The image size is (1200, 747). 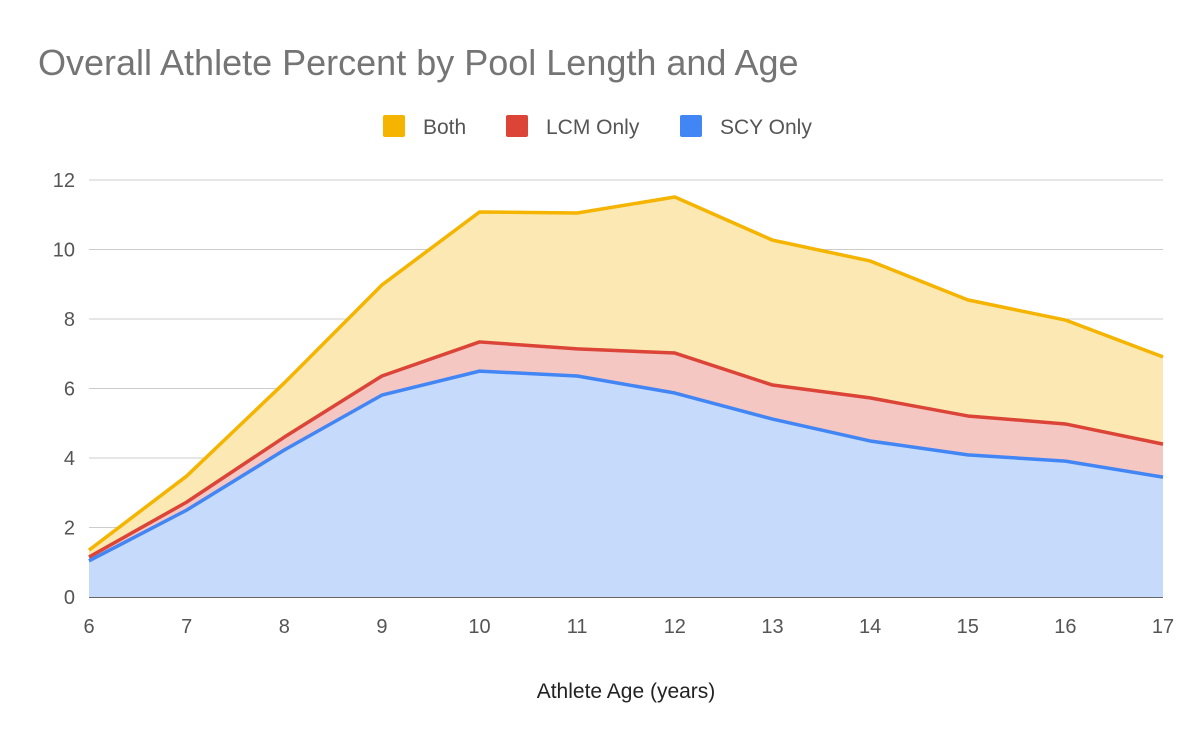 I want to click on y-tick-label: 8, so click(x=69, y=320).